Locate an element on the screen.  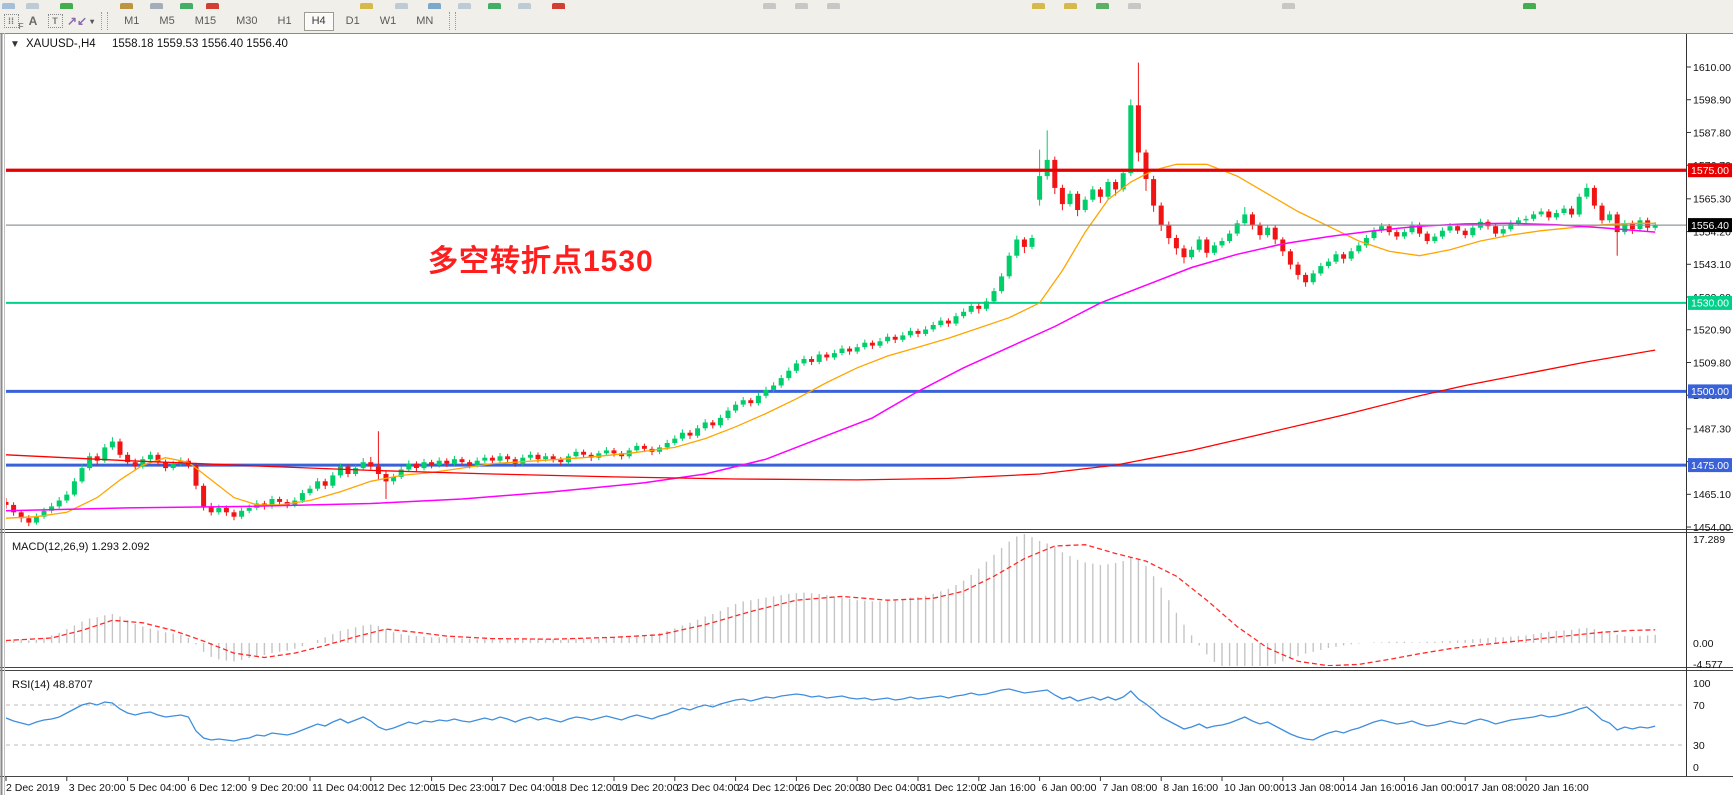
rsi-line is located at coordinates (831, 715).